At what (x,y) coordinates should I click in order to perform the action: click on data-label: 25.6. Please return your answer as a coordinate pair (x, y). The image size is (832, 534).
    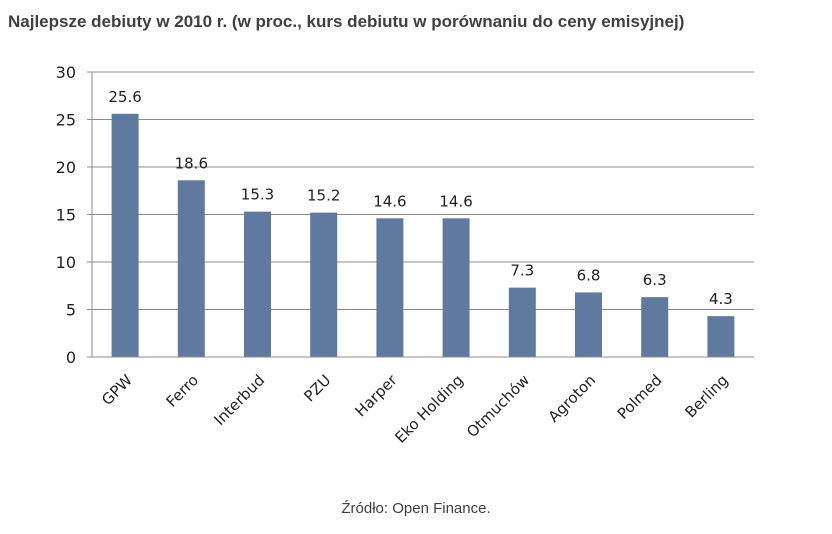
    Looking at the image, I should click on (124, 97).